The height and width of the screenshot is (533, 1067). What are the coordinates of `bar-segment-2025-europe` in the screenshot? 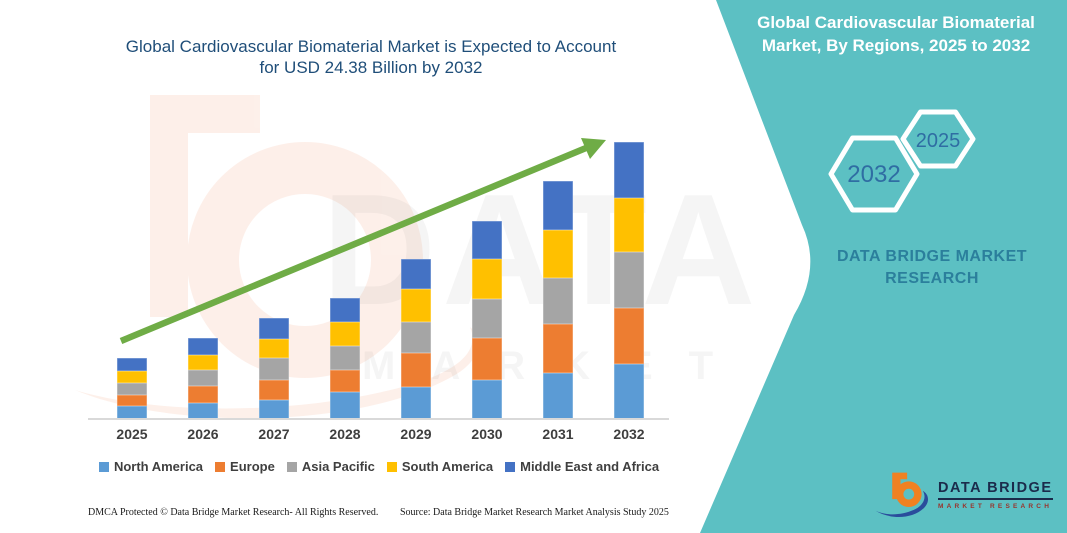 It's located at (132, 401).